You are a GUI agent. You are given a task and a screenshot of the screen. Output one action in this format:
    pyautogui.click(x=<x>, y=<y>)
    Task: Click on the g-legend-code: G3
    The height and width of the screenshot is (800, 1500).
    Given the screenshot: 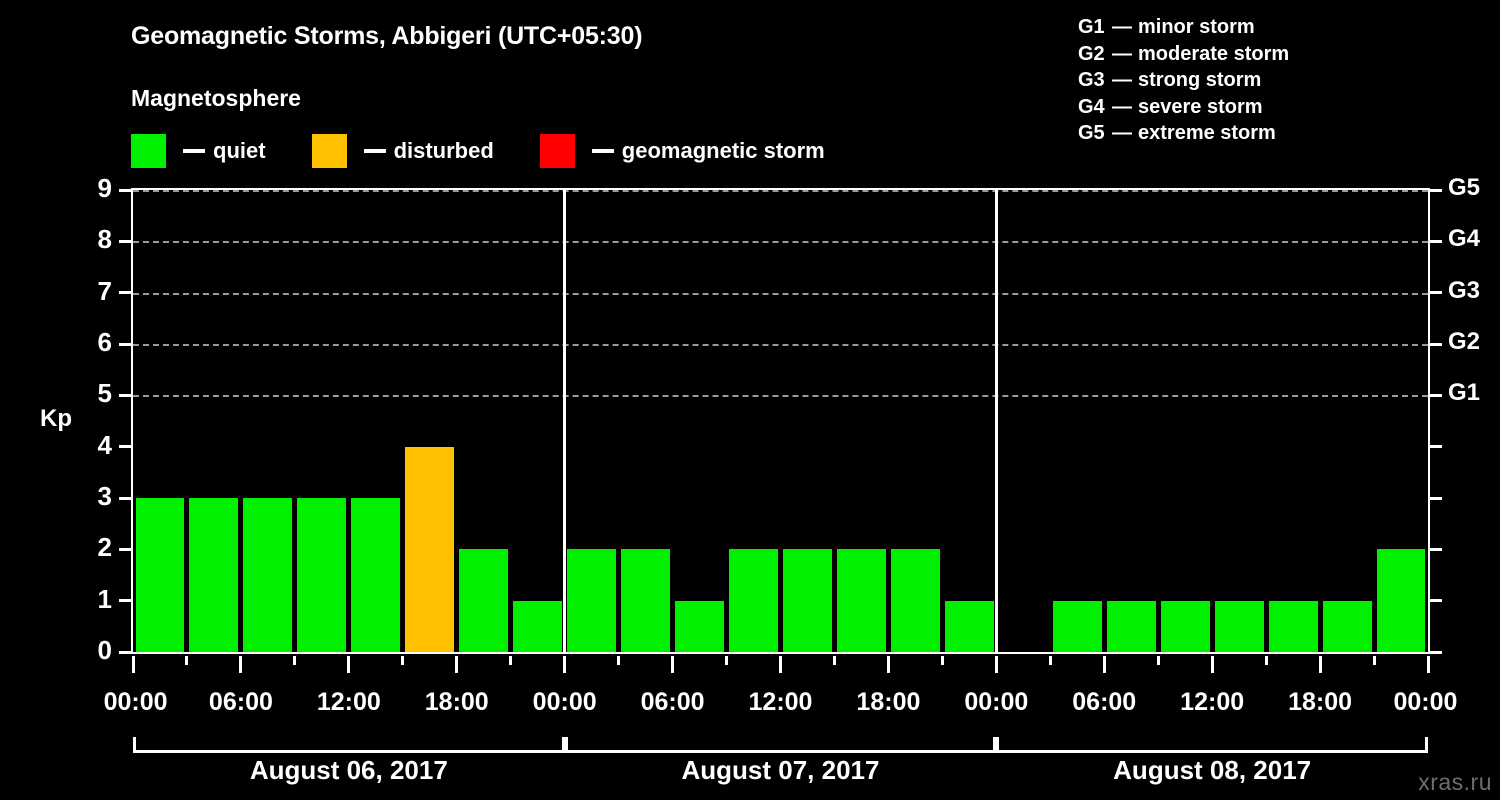 What is the action you would take?
    pyautogui.click(x=1091, y=80)
    